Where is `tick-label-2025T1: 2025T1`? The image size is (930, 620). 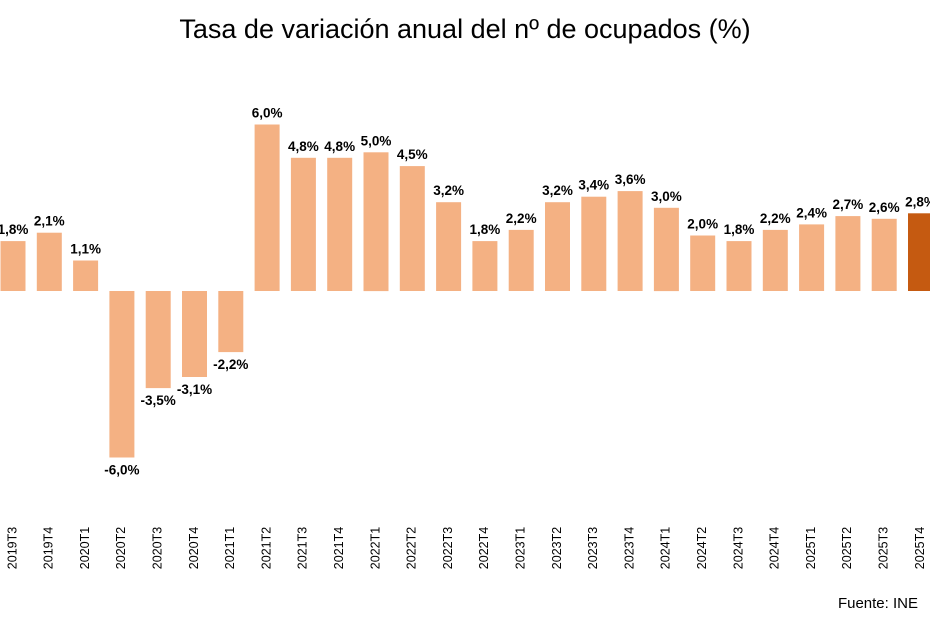
tick-label-2025T1: 2025T1 is located at coordinates (811, 548).